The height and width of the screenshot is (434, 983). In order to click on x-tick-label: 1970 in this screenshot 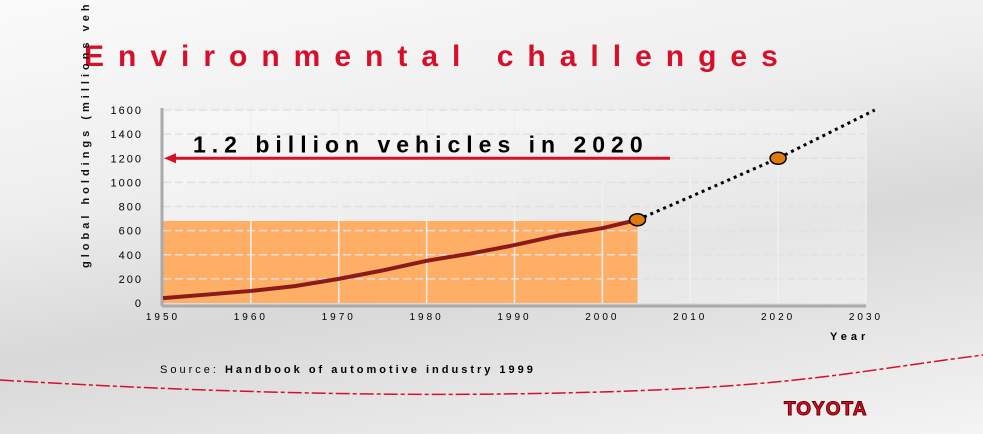, I will do `click(339, 317)`.